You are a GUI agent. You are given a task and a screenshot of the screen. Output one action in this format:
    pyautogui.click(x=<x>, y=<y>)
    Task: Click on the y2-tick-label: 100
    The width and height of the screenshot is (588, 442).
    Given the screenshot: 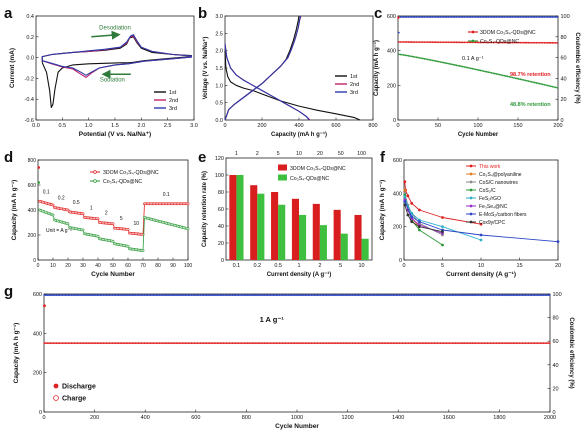 What is the action you would take?
    pyautogui.click(x=565, y=17)
    